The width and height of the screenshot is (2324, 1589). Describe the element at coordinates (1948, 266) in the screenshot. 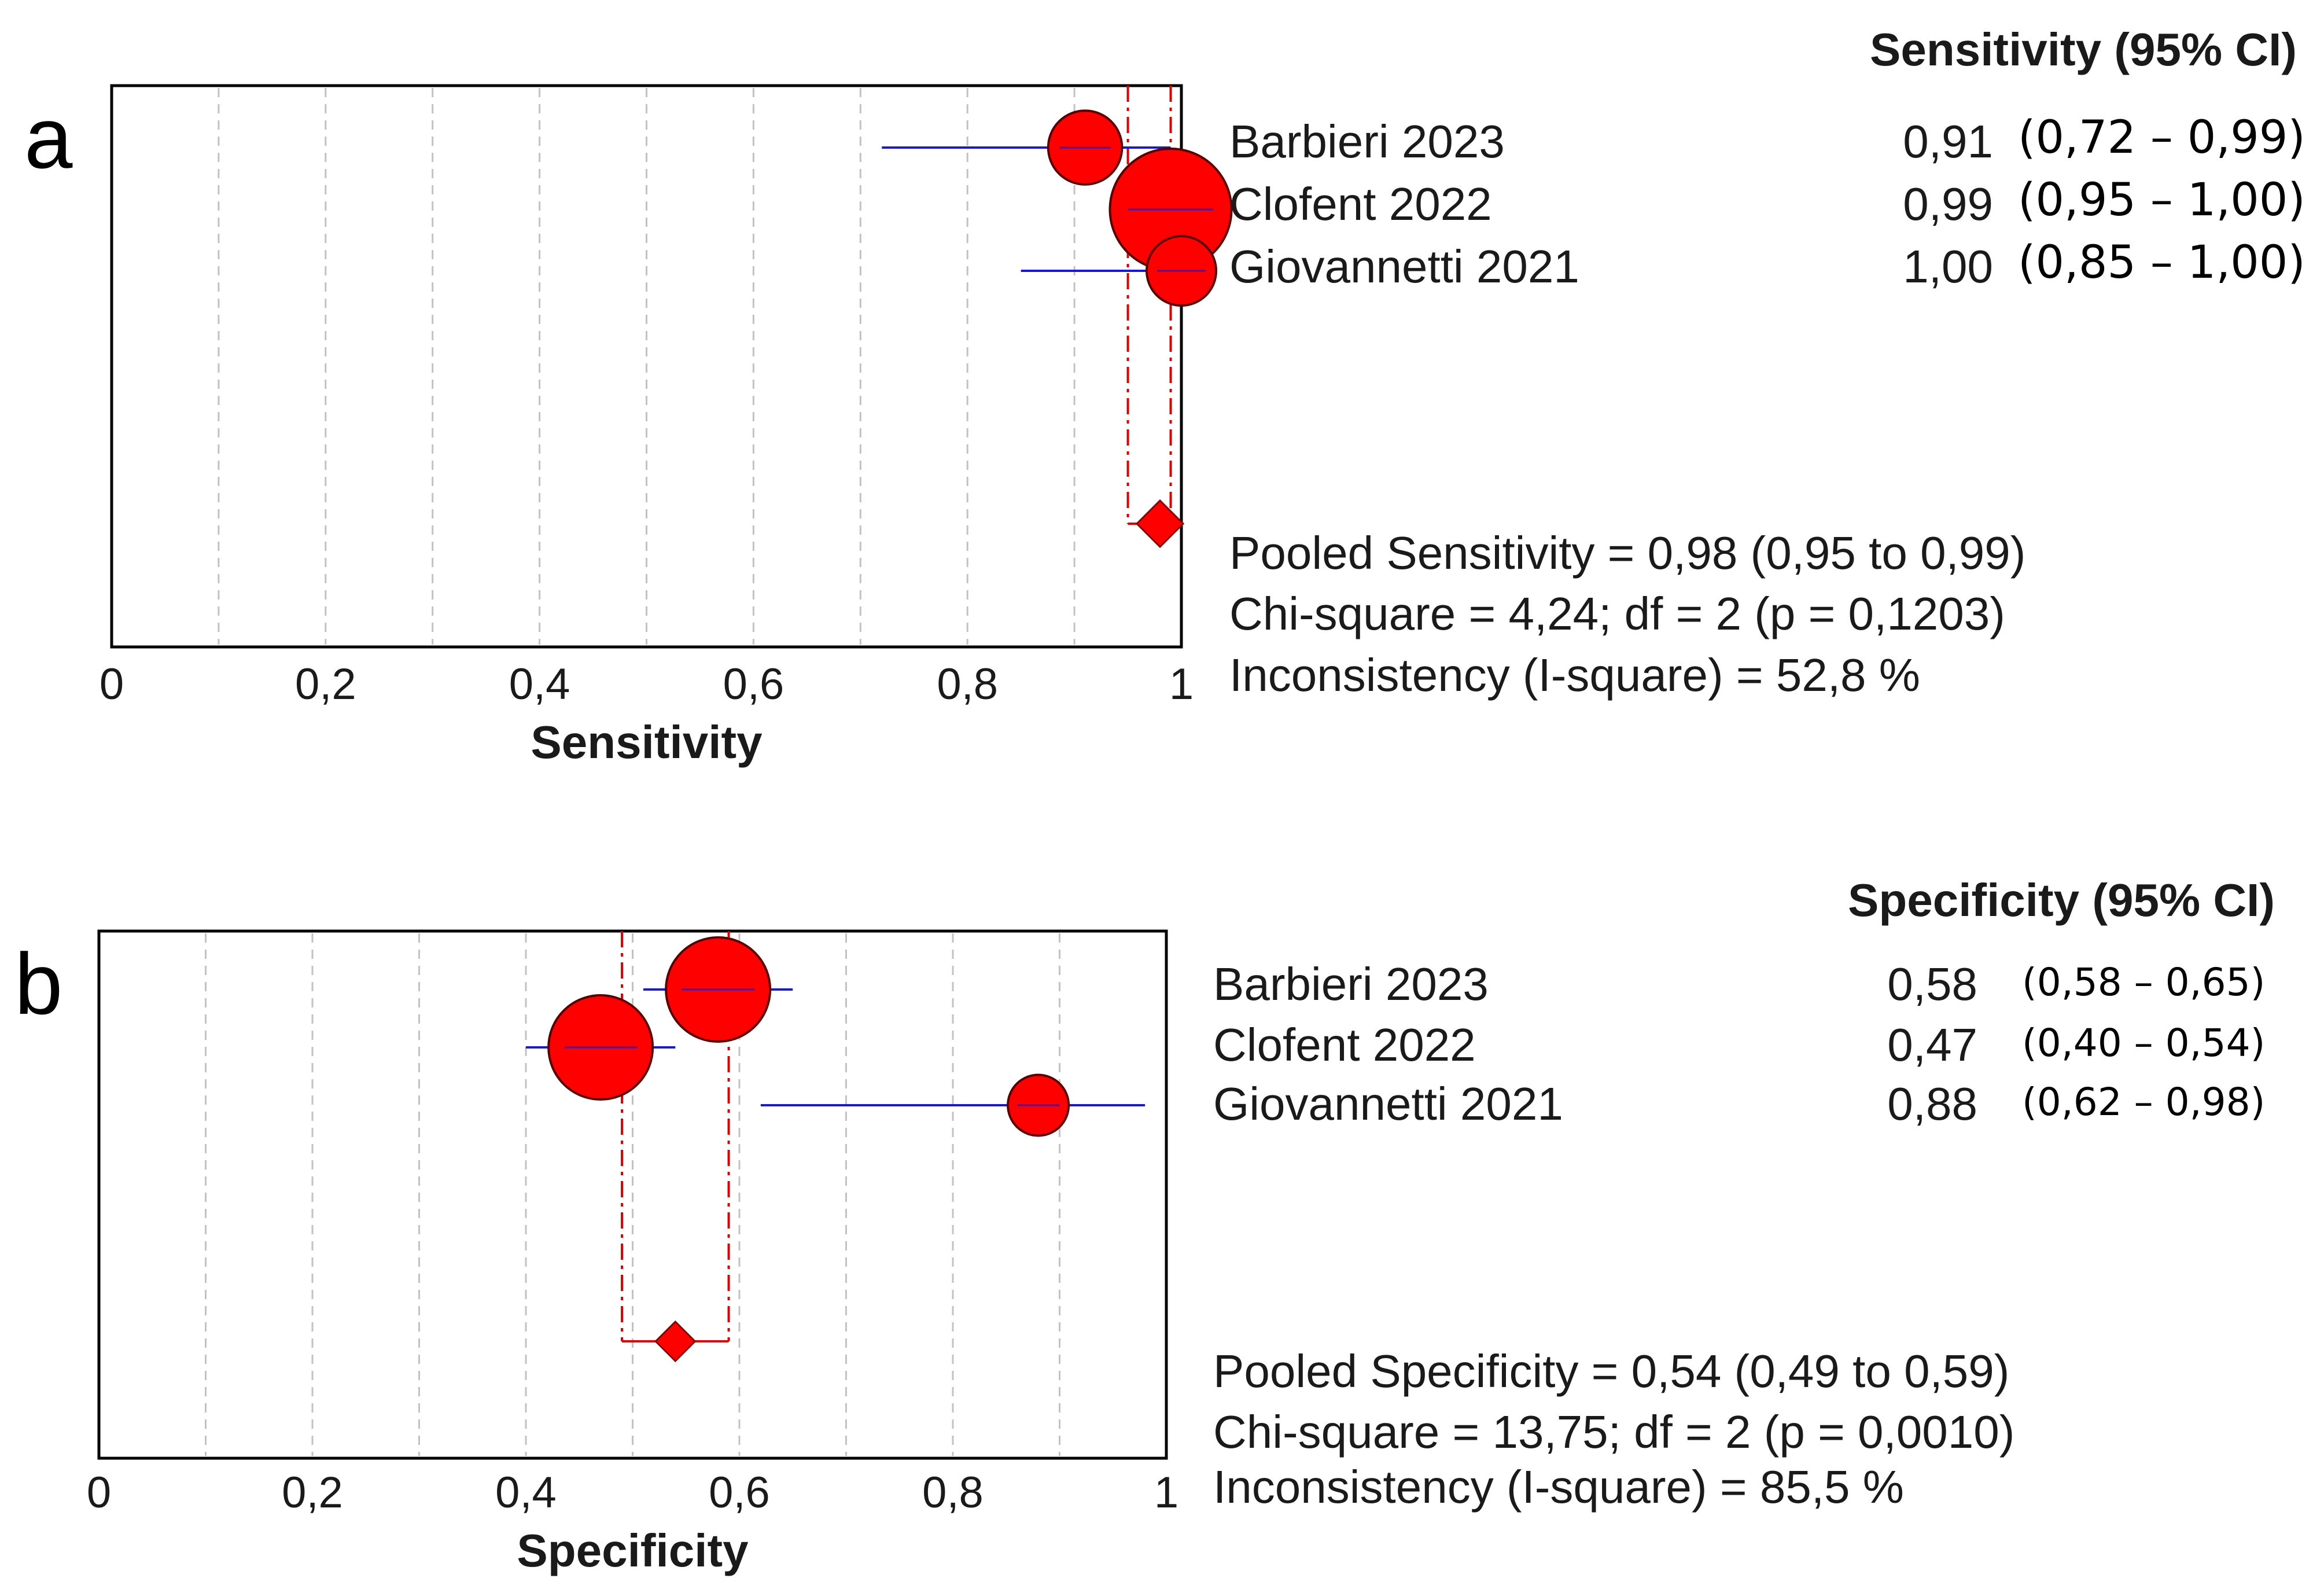

I see `study-estimate-label: 1,00` at that location.